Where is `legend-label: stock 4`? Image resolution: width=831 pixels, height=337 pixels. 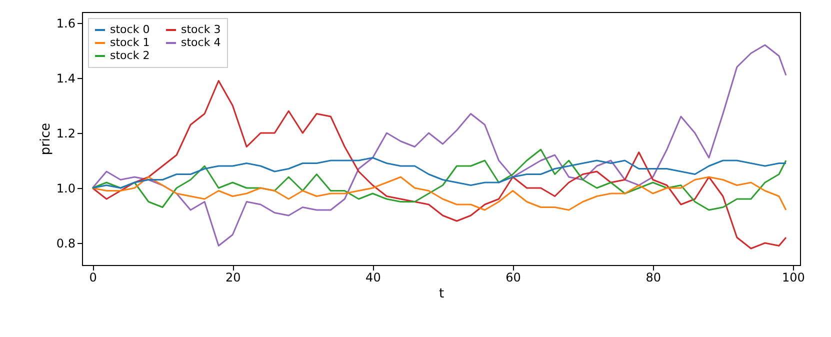 legend-label: stock 4 is located at coordinates (201, 42).